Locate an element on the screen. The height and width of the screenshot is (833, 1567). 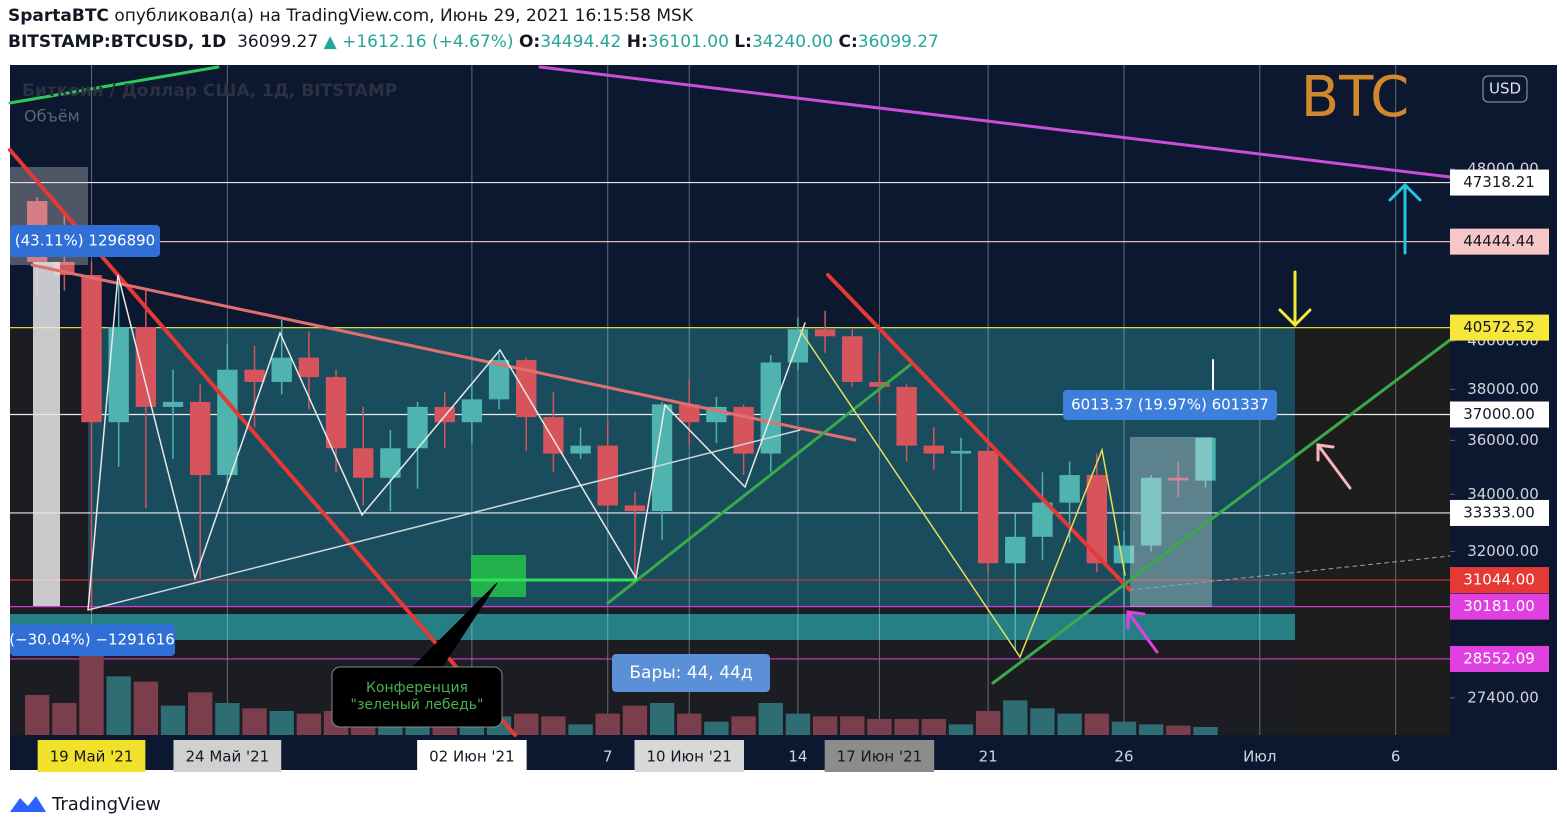
symbol: BITSTAMP:BTCUSD, 1D is located at coordinates (117, 42).